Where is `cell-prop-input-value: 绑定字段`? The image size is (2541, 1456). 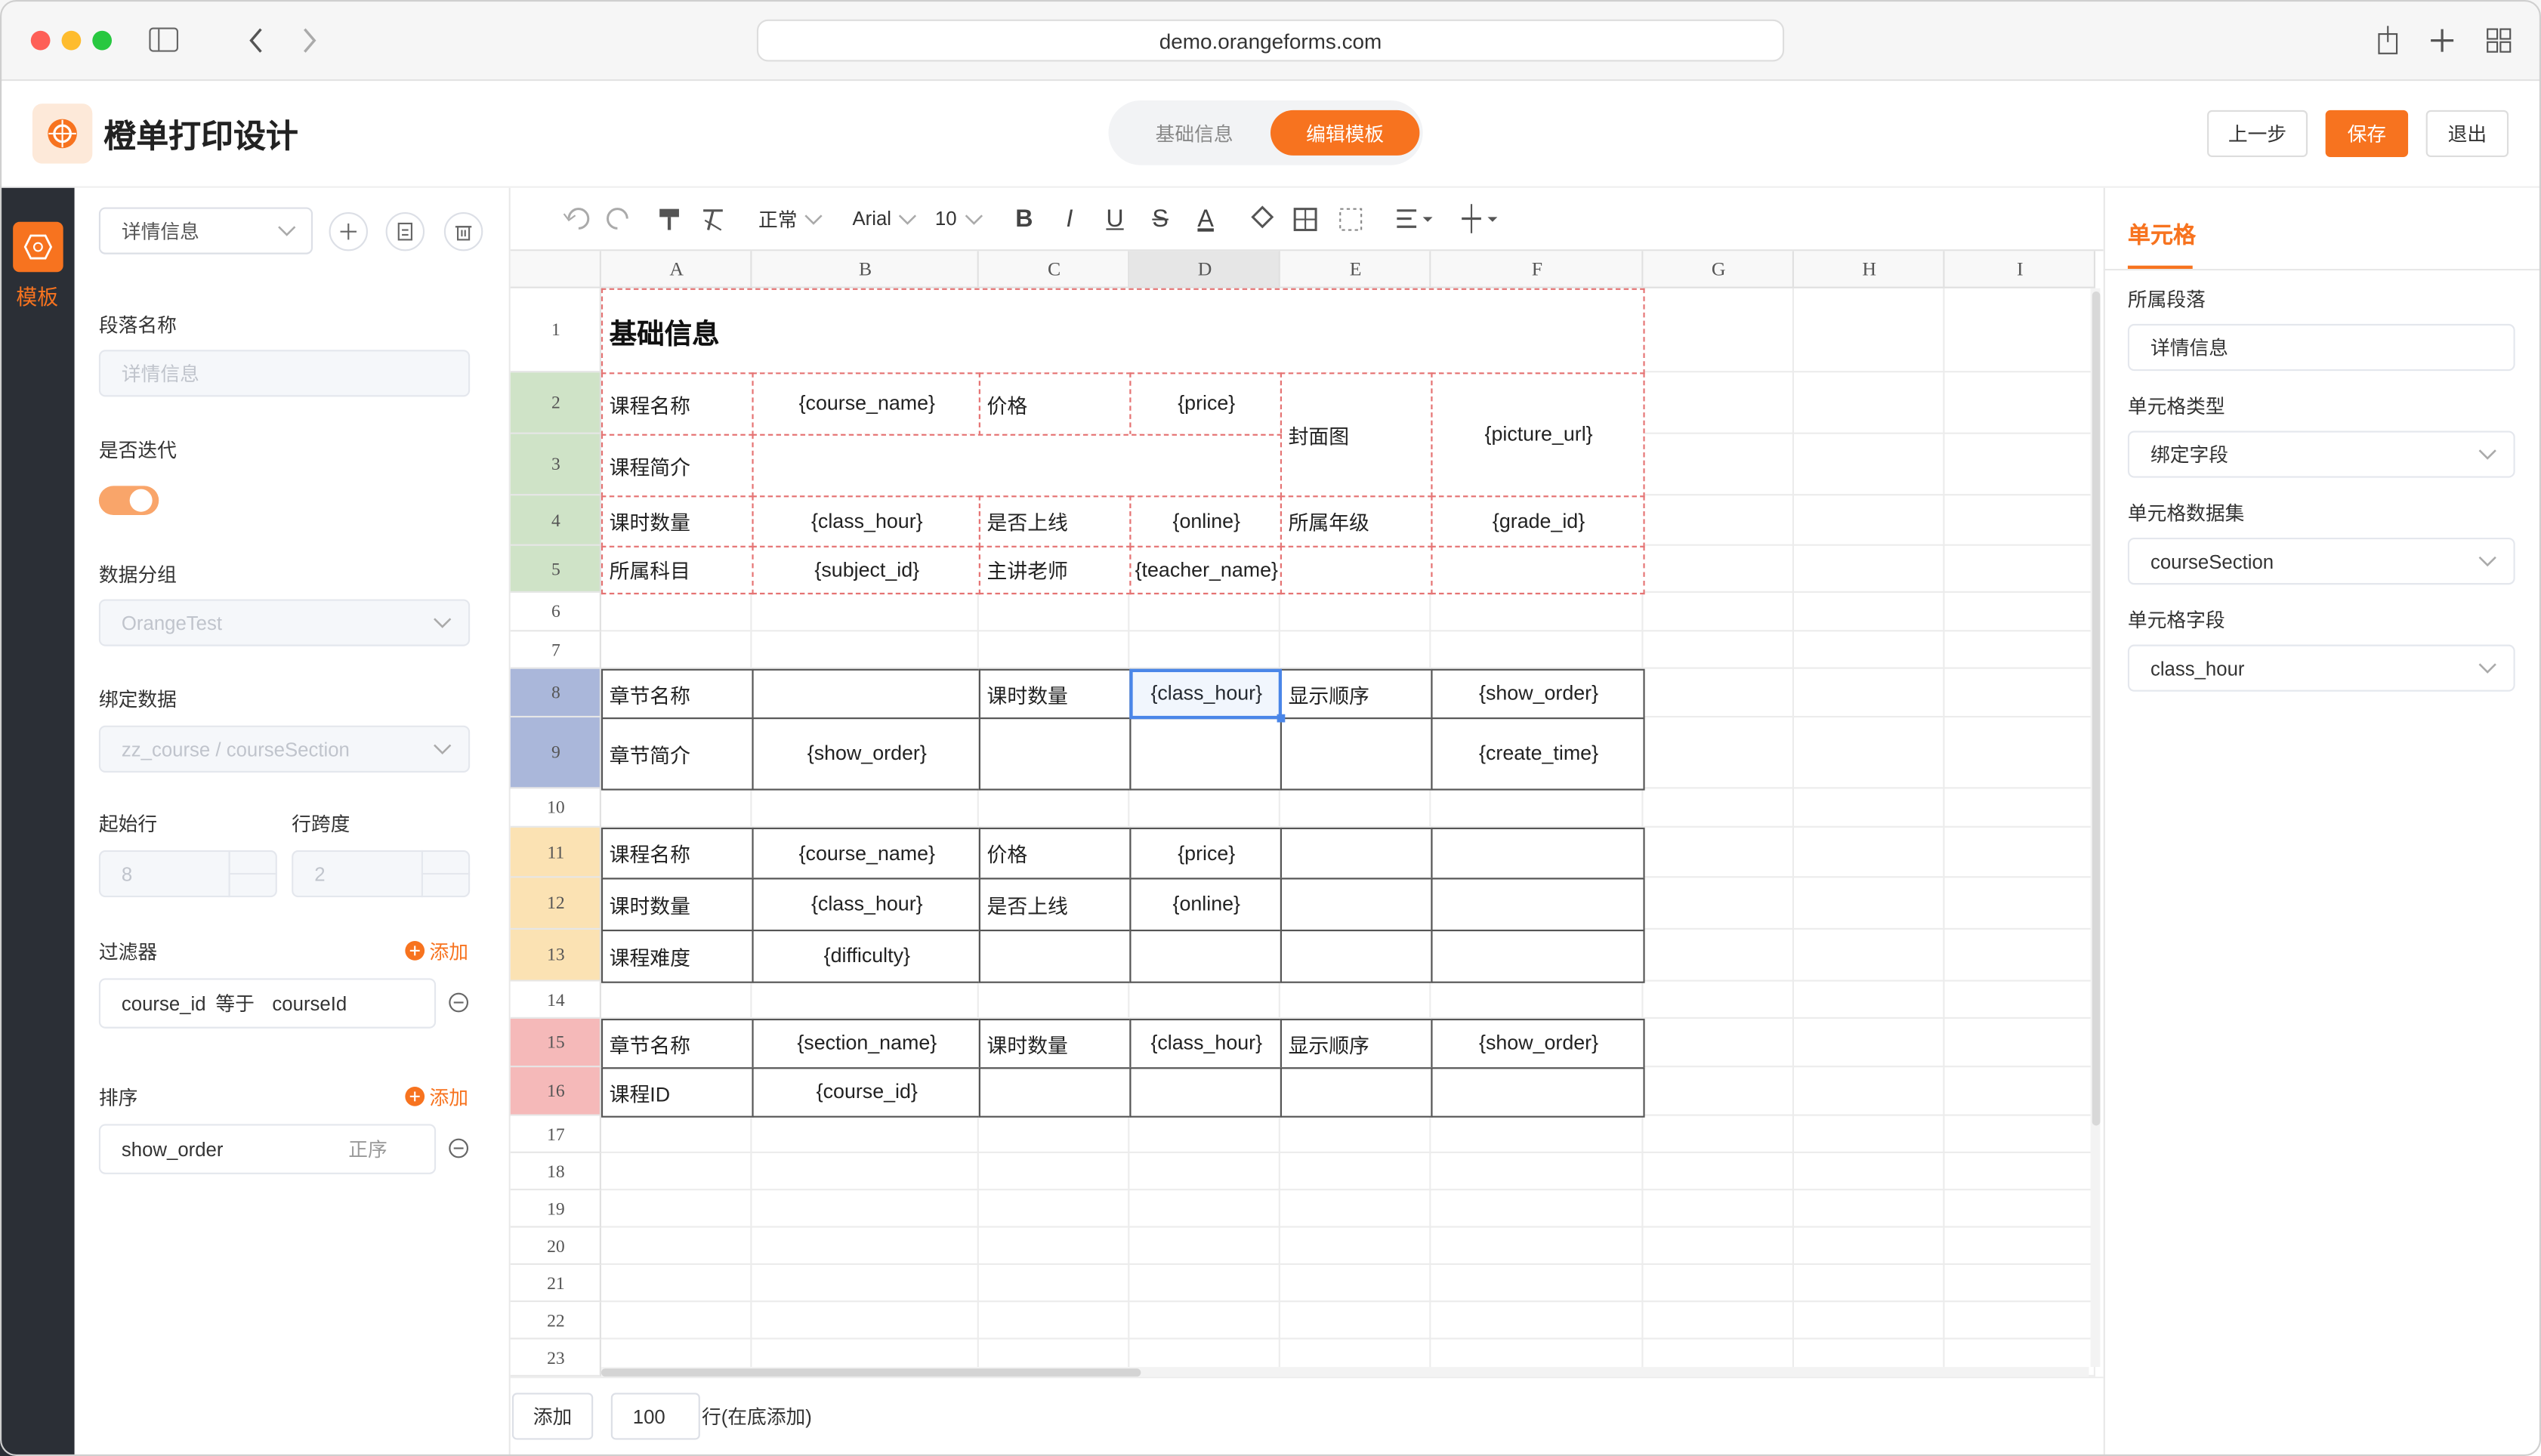
cell-prop-input-value: 绑定字段 is located at coordinates (2189, 455).